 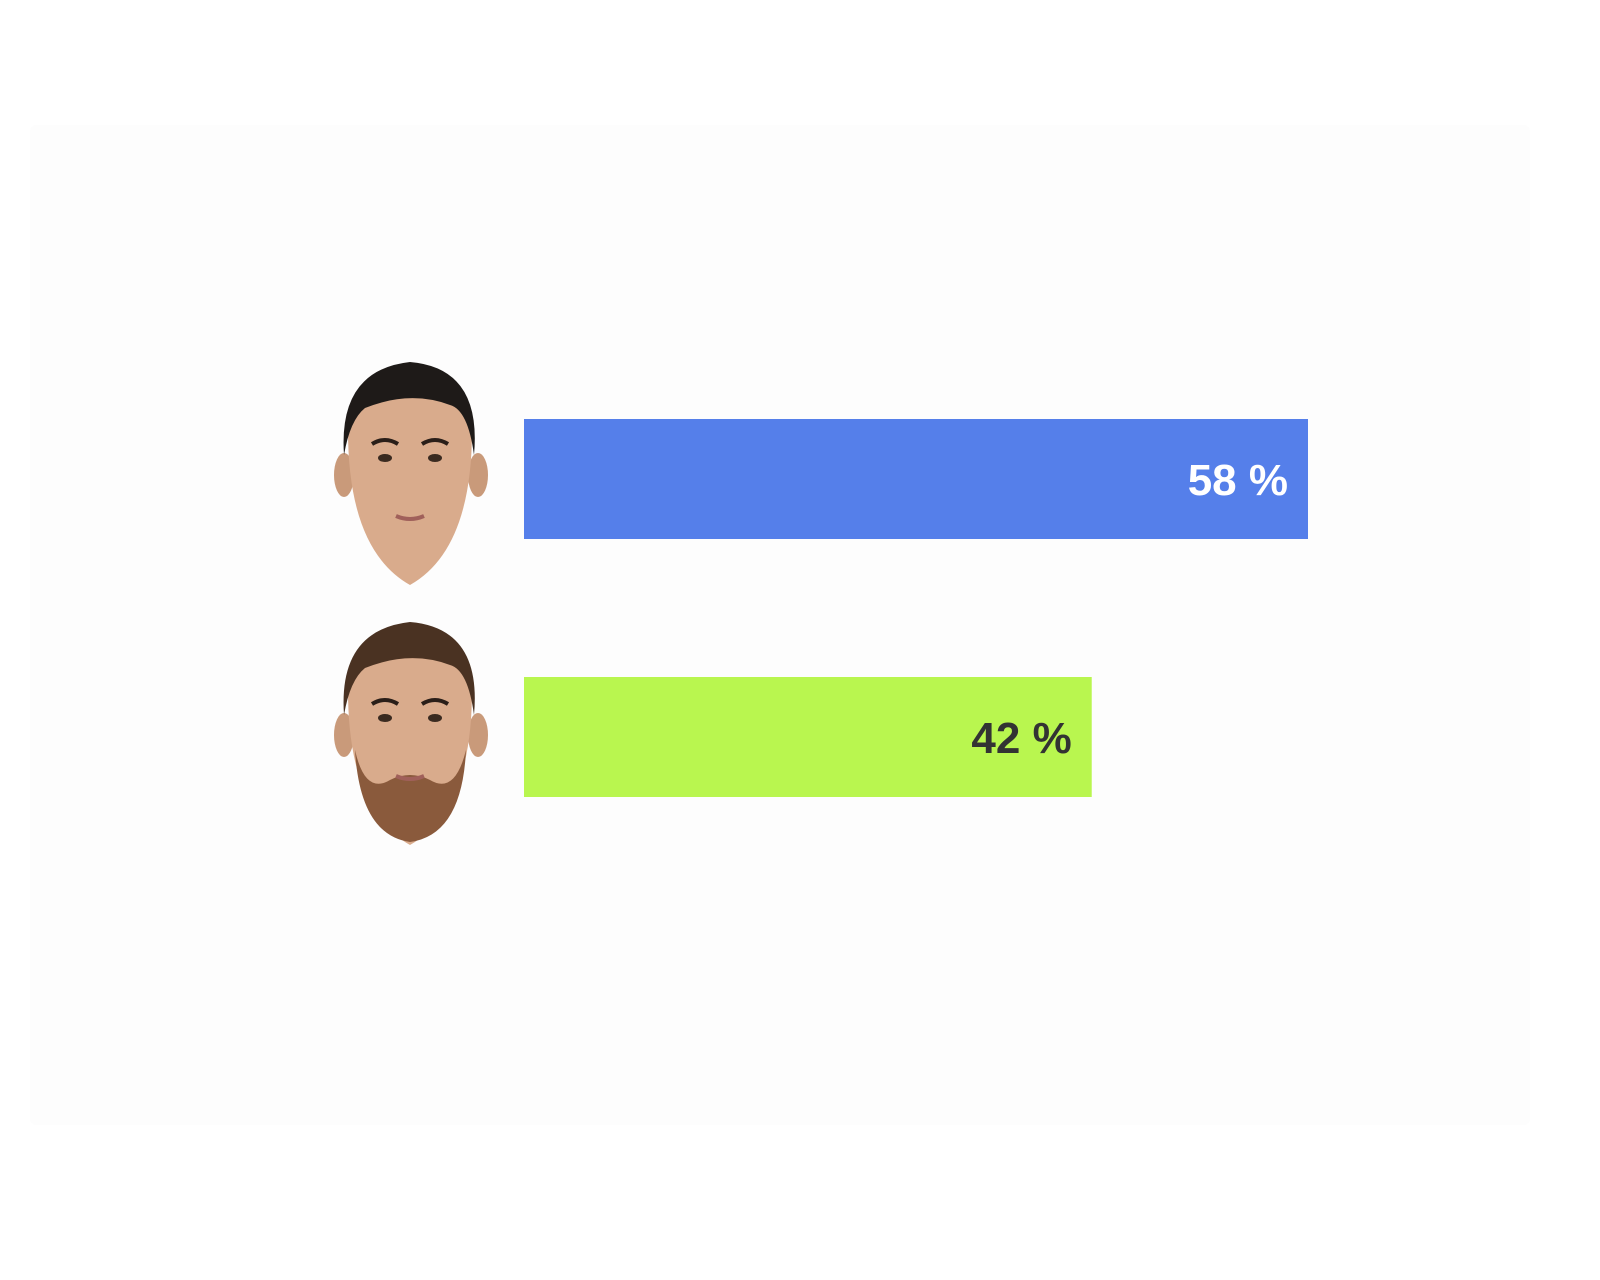 I want to click on beard, so click(x=410, y=796).